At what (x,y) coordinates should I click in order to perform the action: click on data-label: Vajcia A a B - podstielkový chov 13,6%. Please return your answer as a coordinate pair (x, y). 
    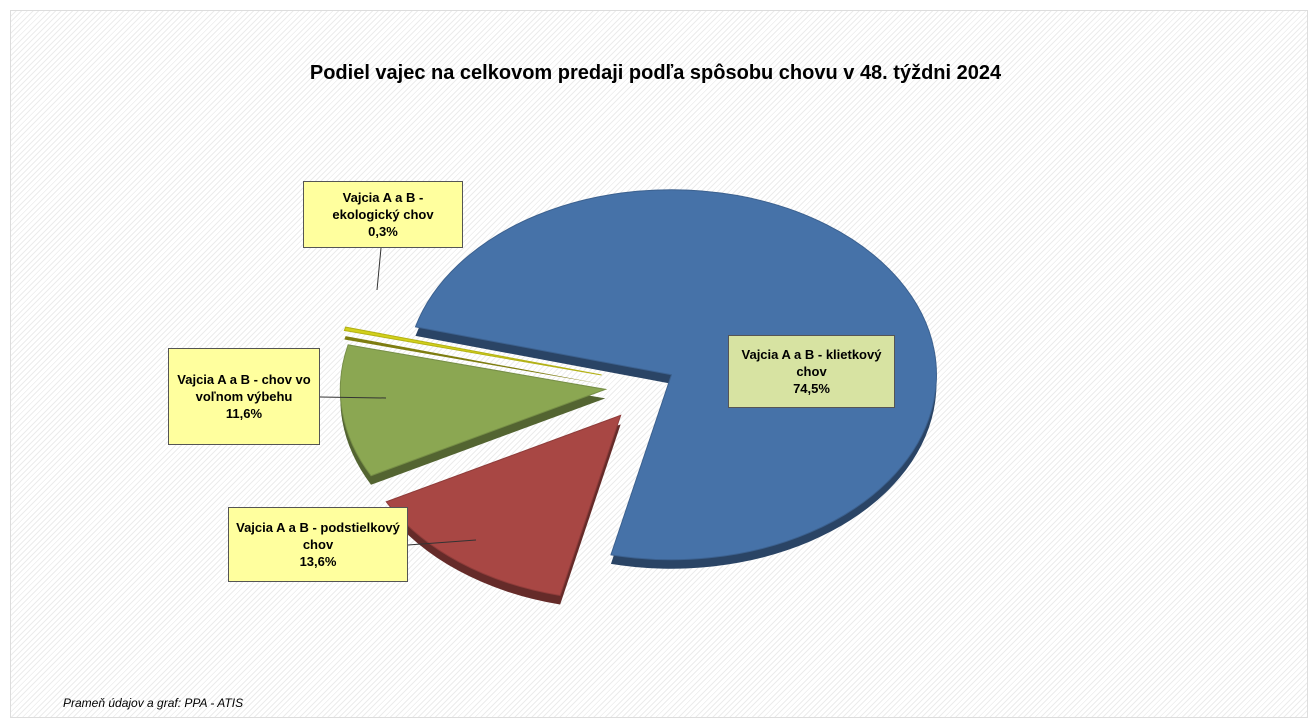
    Looking at the image, I should click on (318, 544).